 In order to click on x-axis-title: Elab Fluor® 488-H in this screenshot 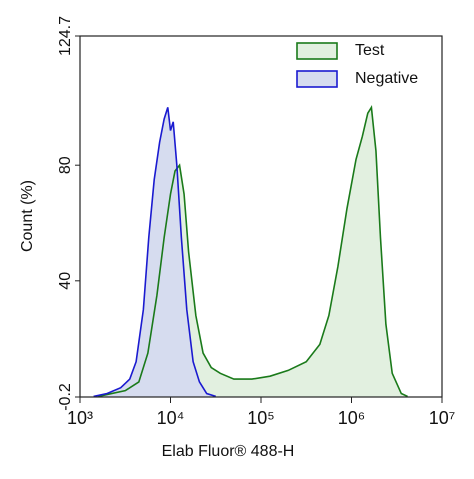, I will do `click(228, 451)`.